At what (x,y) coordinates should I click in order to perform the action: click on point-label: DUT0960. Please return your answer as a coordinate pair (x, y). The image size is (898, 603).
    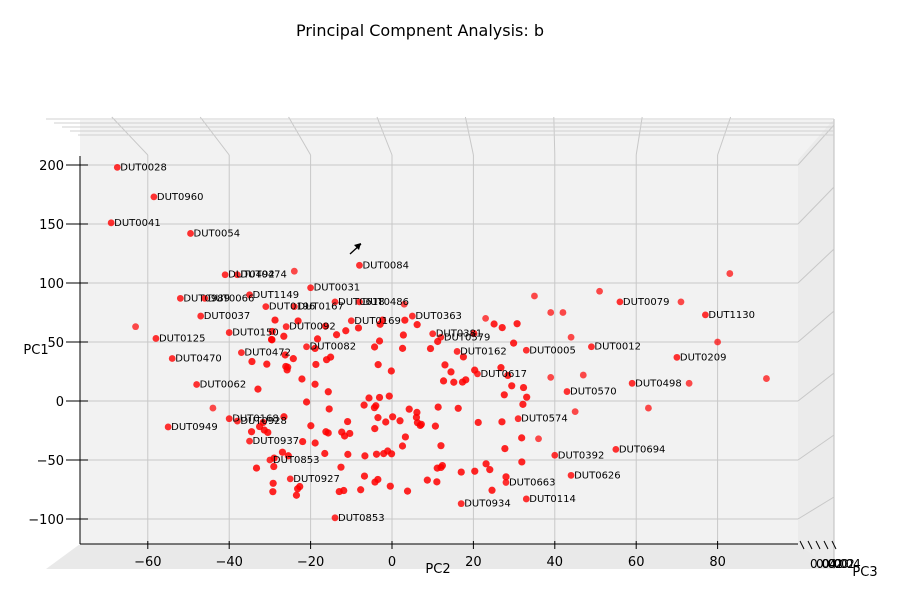
    Looking at the image, I should click on (180, 197).